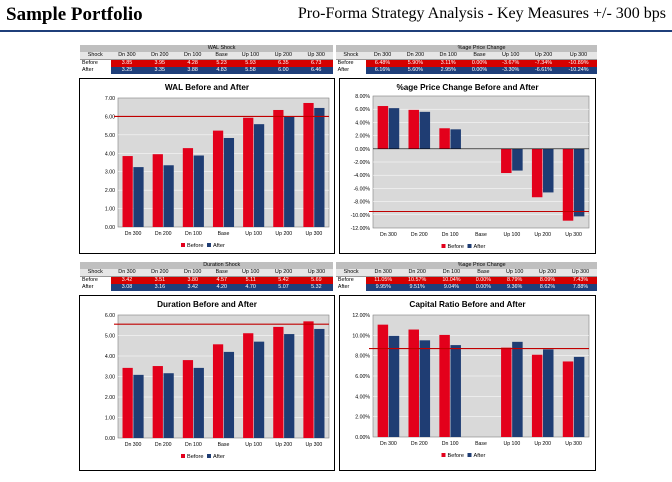  Describe the element at coordinates (467, 304) in the screenshot. I see `chart-title: Capital Ratio Before and After` at that location.